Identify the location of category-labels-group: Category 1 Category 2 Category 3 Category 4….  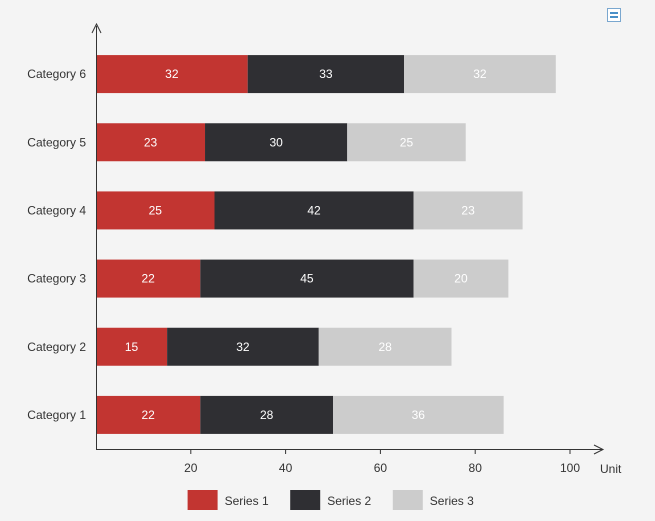
(56, 244).